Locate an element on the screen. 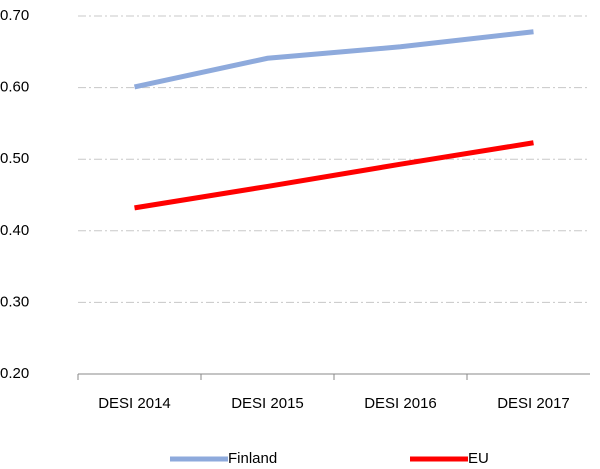 This screenshot has height=469, width=600. y-tick-label: 0.70 is located at coordinates (14, 15).